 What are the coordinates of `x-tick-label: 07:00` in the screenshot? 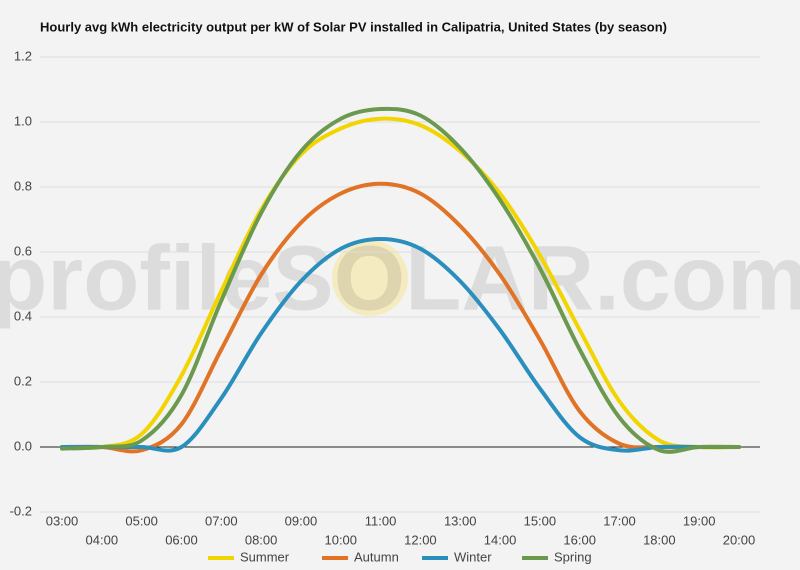 It's located at (221, 520).